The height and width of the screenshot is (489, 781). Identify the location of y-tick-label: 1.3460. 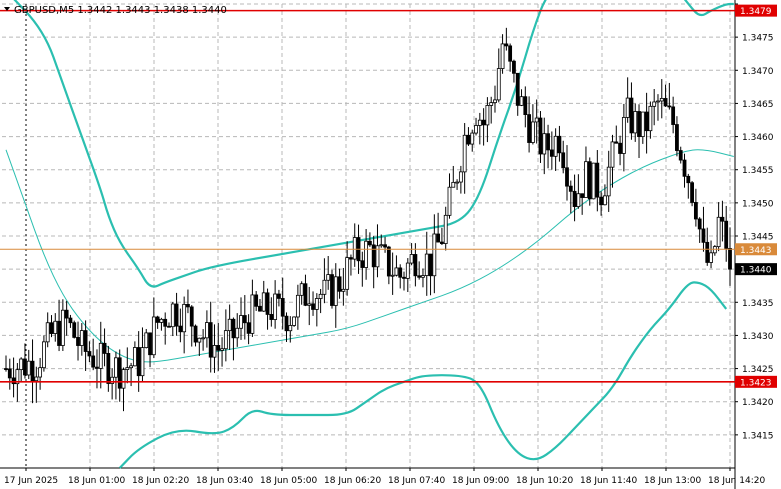
(758, 138).